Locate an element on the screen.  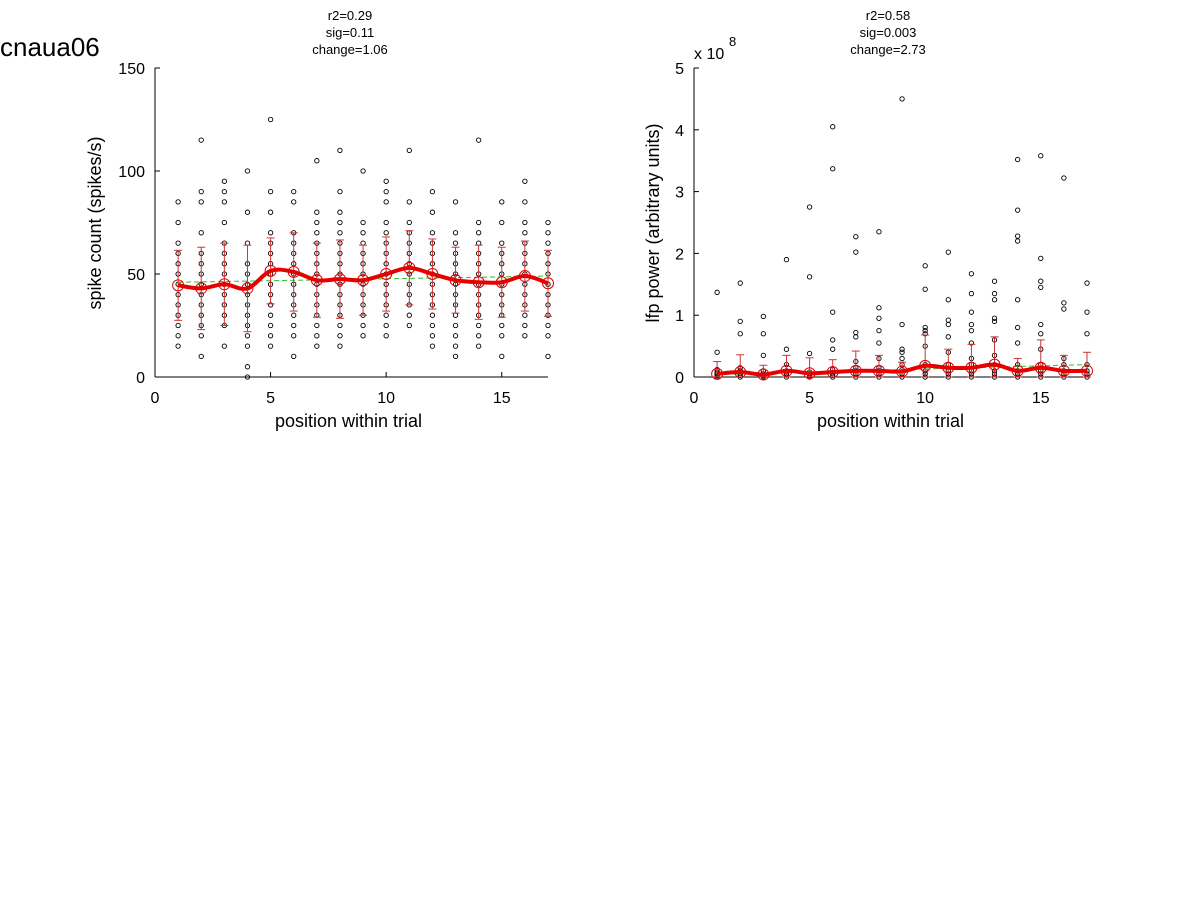
x-tick-label: 15 is located at coordinates (502, 398).